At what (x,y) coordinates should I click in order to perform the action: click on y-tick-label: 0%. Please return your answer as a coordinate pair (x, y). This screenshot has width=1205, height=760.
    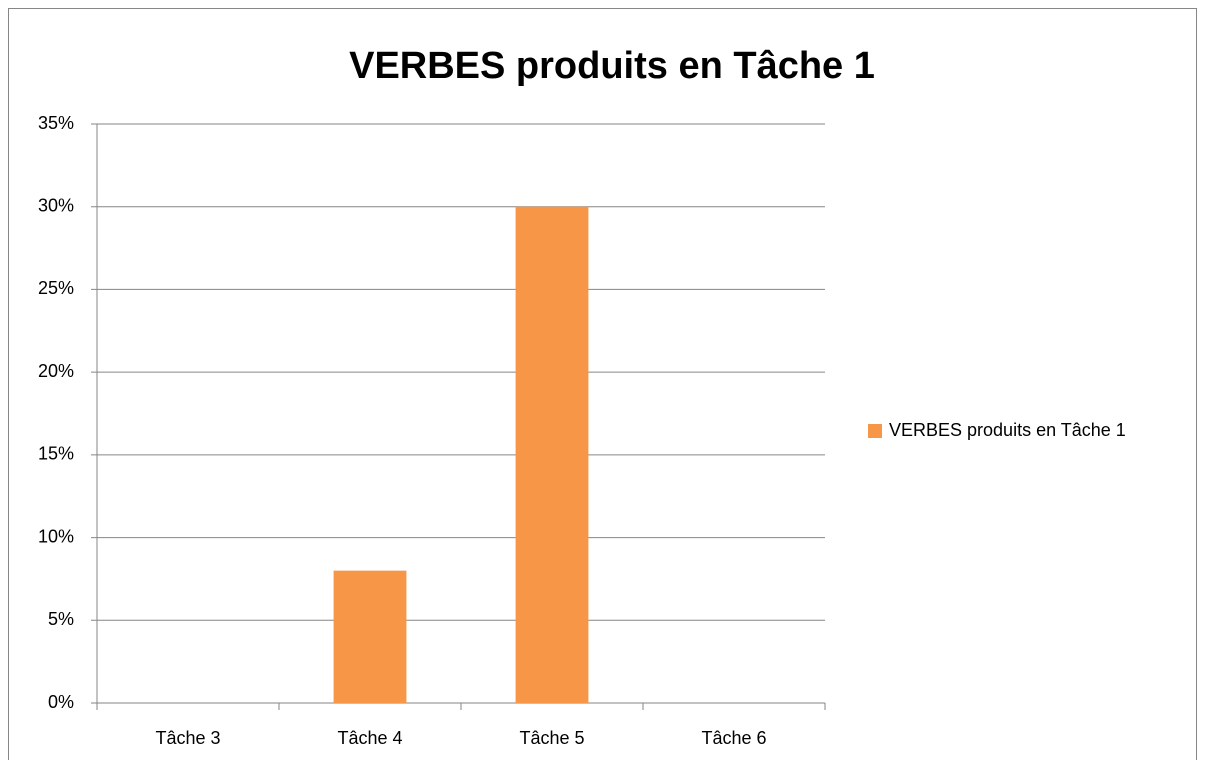
    Looking at the image, I should click on (61, 702).